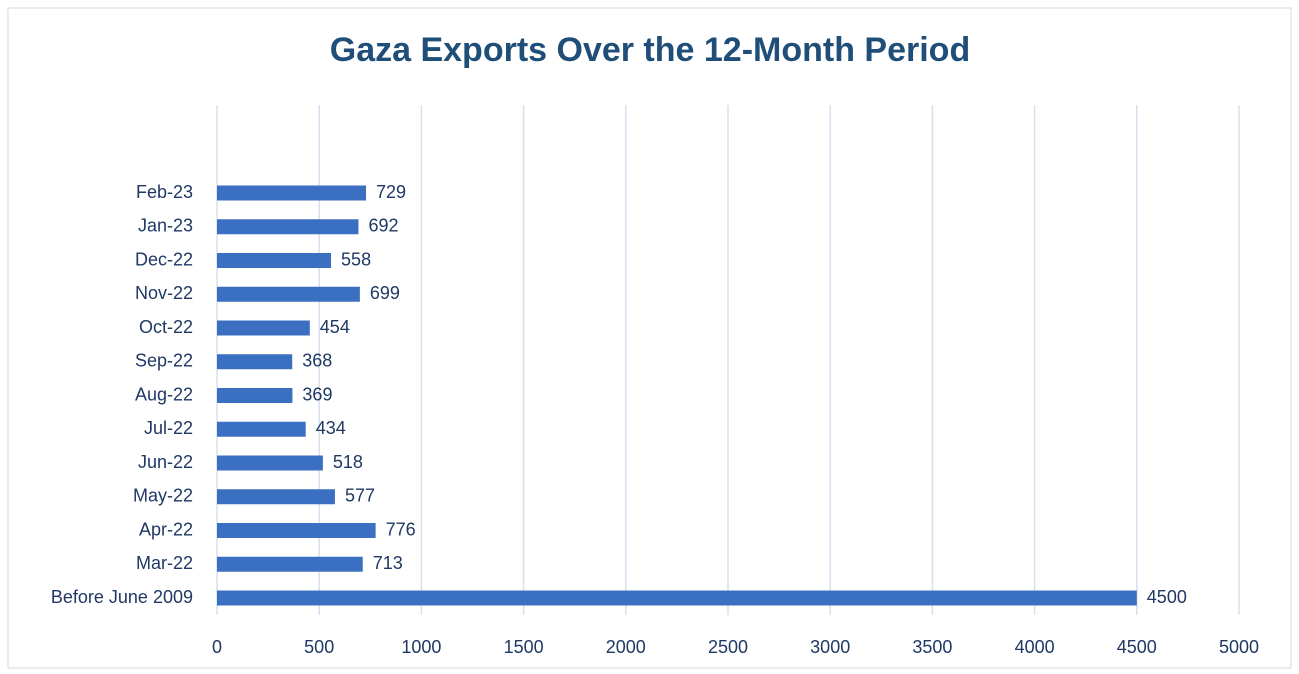  What do you see at coordinates (932, 647) in the screenshot?
I see `x-tick-label: 3500` at bounding box center [932, 647].